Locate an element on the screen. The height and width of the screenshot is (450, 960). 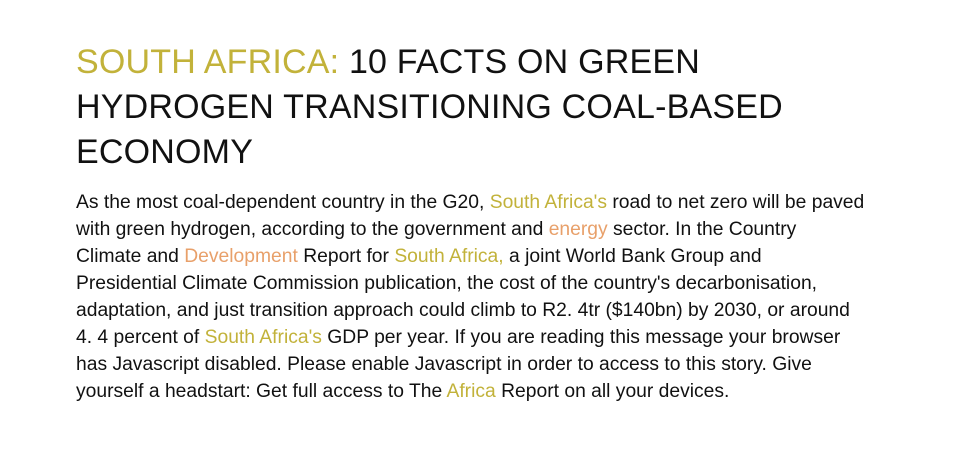
body-text-3: sector. In the Country Climate and is located at coordinates (436, 243).